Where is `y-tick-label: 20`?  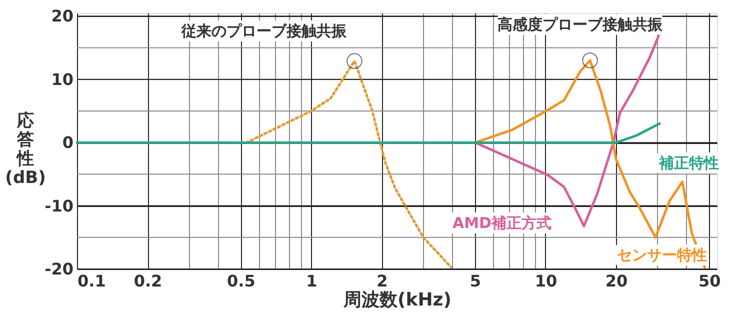
y-tick-label: 20 is located at coordinates (62, 16).